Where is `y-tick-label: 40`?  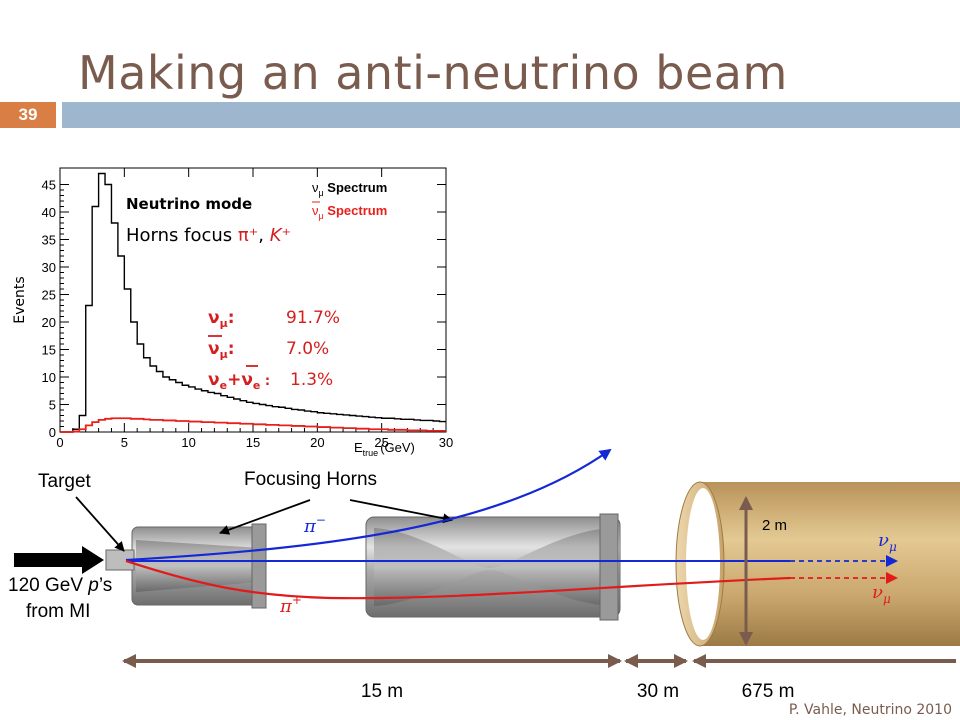
y-tick-label: 40 is located at coordinates (49, 212).